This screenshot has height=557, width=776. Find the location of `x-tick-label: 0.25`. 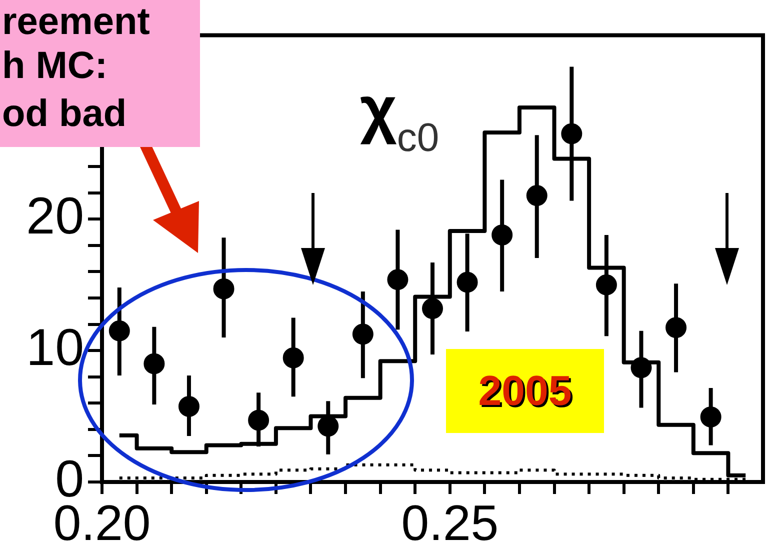

x-tick-label: 0.25 is located at coordinates (450, 522).